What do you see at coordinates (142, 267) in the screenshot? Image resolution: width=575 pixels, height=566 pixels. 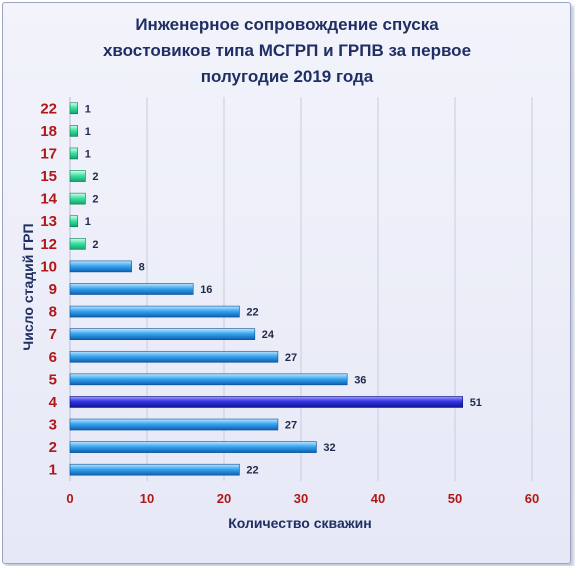 I see `data-label: 8` at bounding box center [142, 267].